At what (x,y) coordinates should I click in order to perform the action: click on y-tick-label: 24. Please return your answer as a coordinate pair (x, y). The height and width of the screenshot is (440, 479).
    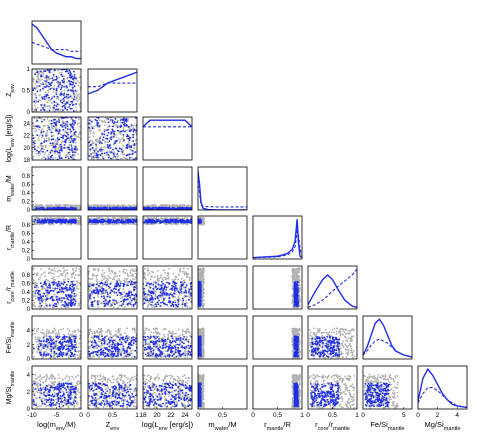
    Looking at the image, I should click on (26, 124).